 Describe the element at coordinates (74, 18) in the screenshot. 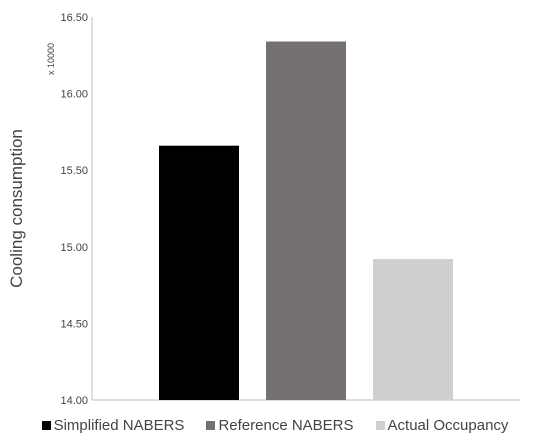

I see `y-tick-label: 16.50` at that location.